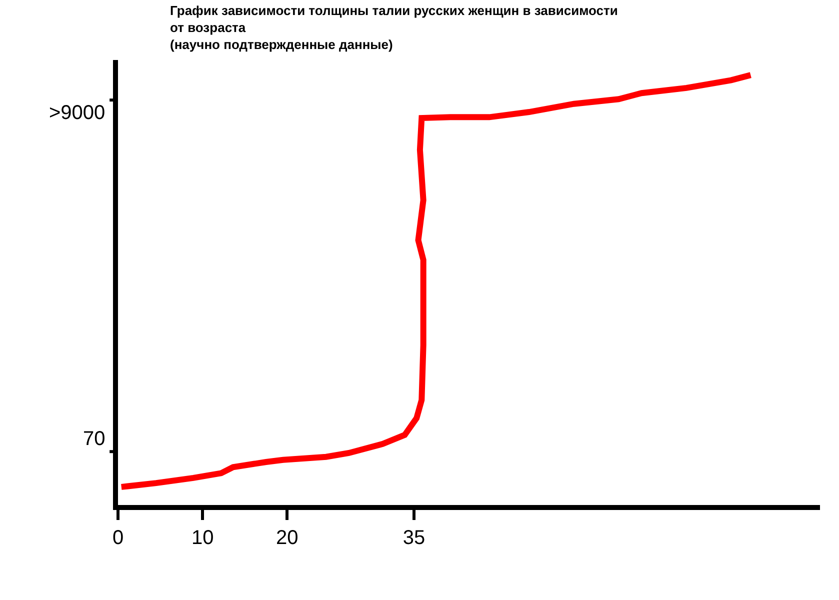  Describe the element at coordinates (94, 439) in the screenshot. I see `text: 70` at that location.